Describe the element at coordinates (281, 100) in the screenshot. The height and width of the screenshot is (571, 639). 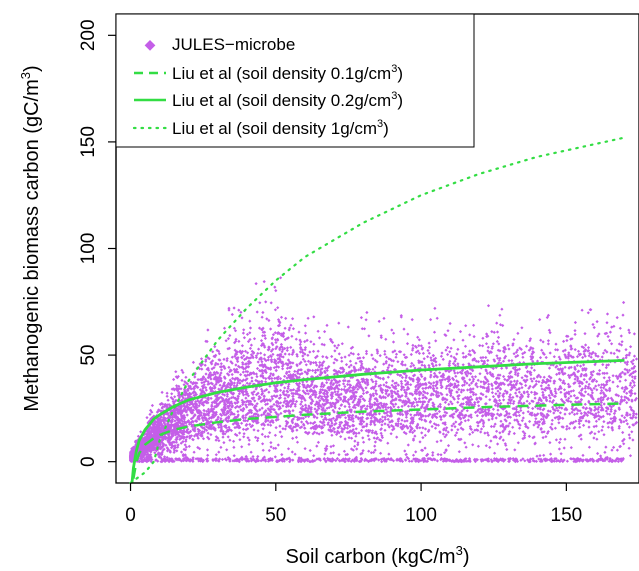
I see `legend-label-density-0.2-main: Liu et al (soil density 0.2g/cm` at that location.